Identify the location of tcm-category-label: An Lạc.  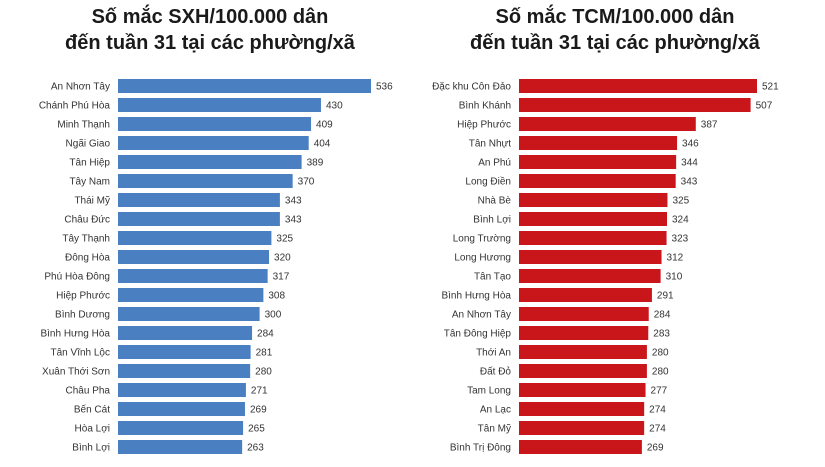
(495, 410).